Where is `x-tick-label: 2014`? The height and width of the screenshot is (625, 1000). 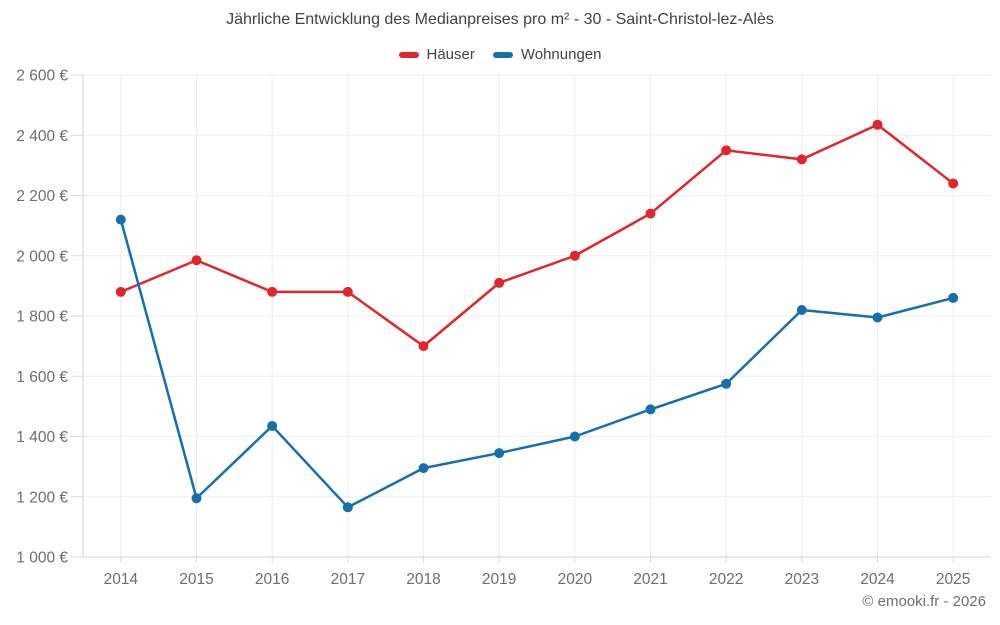 x-tick-label: 2014 is located at coordinates (121, 579).